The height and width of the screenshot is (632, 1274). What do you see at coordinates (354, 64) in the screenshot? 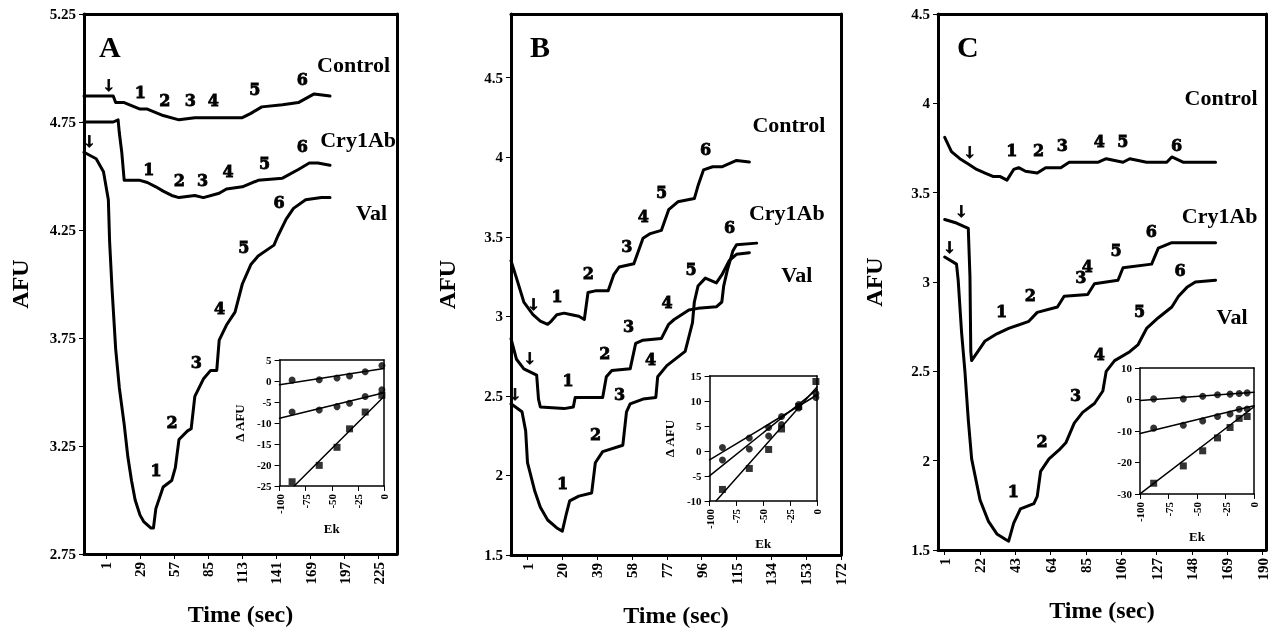
I see `series-label: Control` at bounding box center [354, 64].